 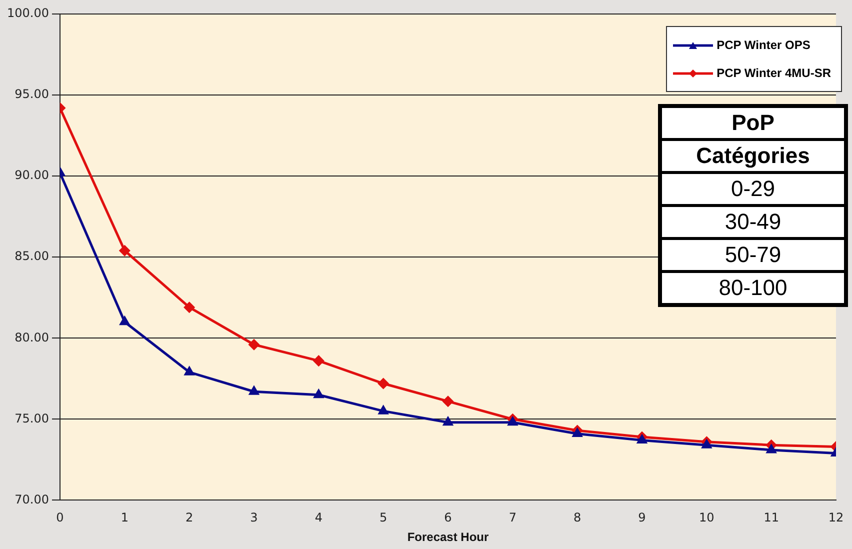 What do you see at coordinates (318, 517) in the screenshot?
I see `x-tick-label: 4` at bounding box center [318, 517].